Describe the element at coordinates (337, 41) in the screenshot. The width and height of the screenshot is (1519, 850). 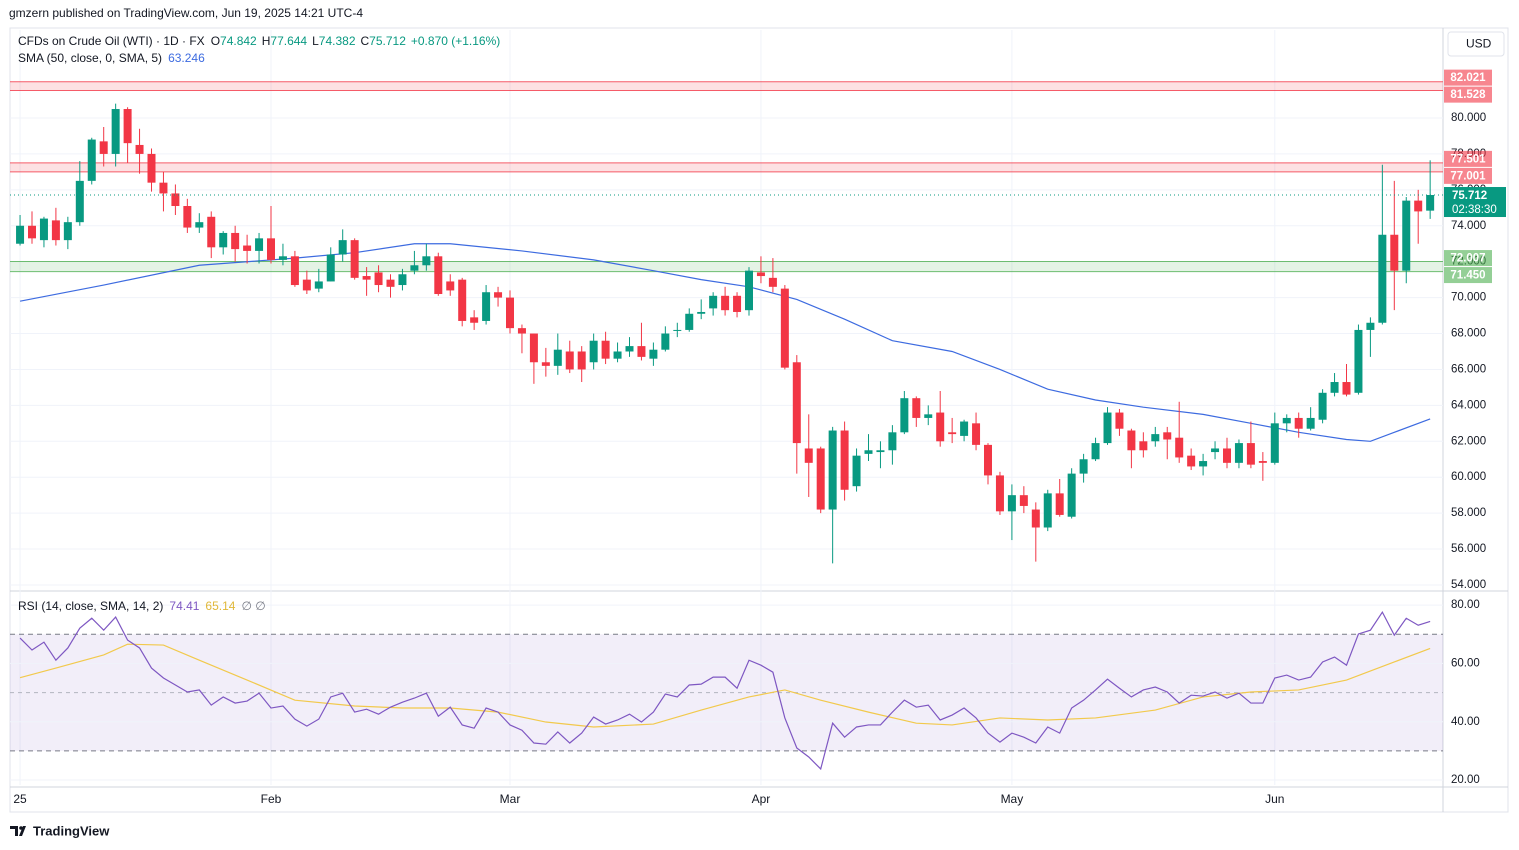
I see `ohlc-value: 74.382` at that location.